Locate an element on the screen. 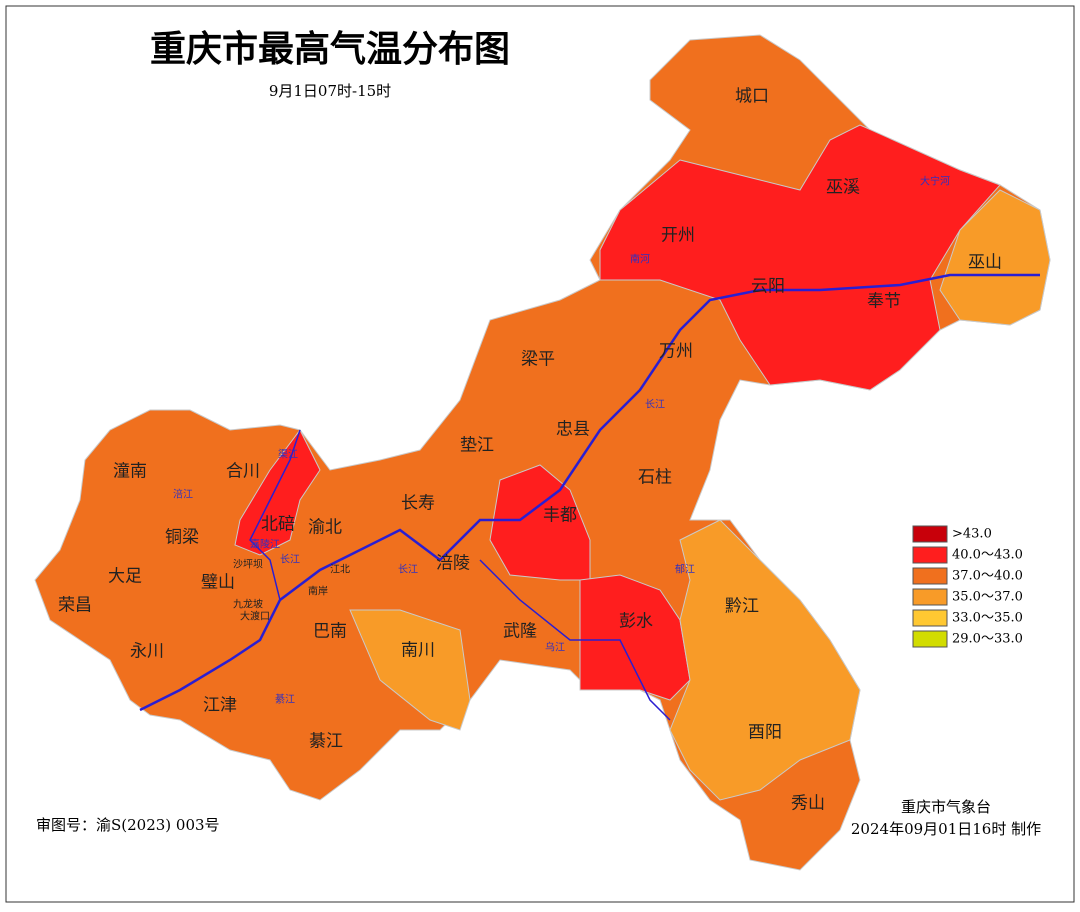 The image size is (1080, 912). district-label: 垫江 is located at coordinates (477, 446).